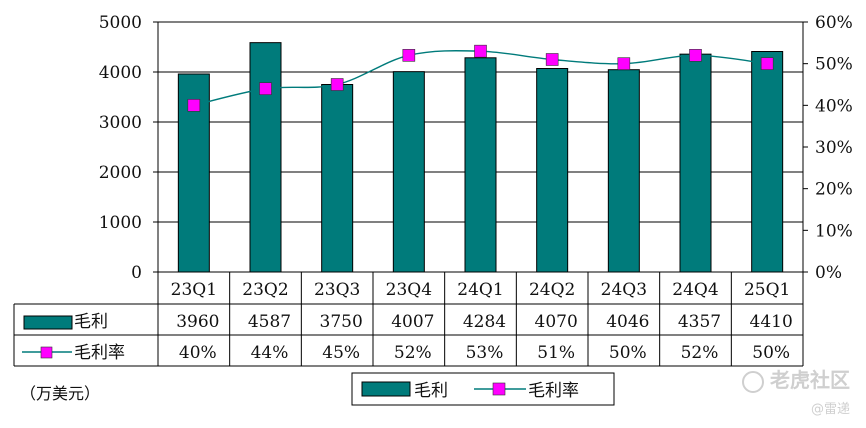  What do you see at coordinates (624, 290) in the screenshot?
I see `category-label: 24Q3` at bounding box center [624, 290].